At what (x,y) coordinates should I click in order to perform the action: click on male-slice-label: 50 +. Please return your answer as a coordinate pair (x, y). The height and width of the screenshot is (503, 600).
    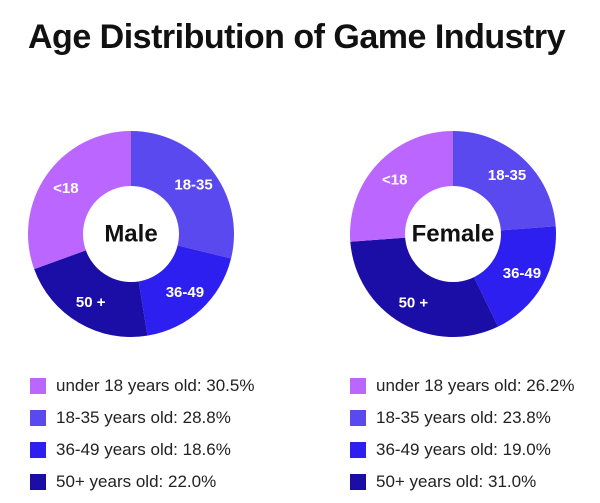
    Looking at the image, I should click on (91, 302).